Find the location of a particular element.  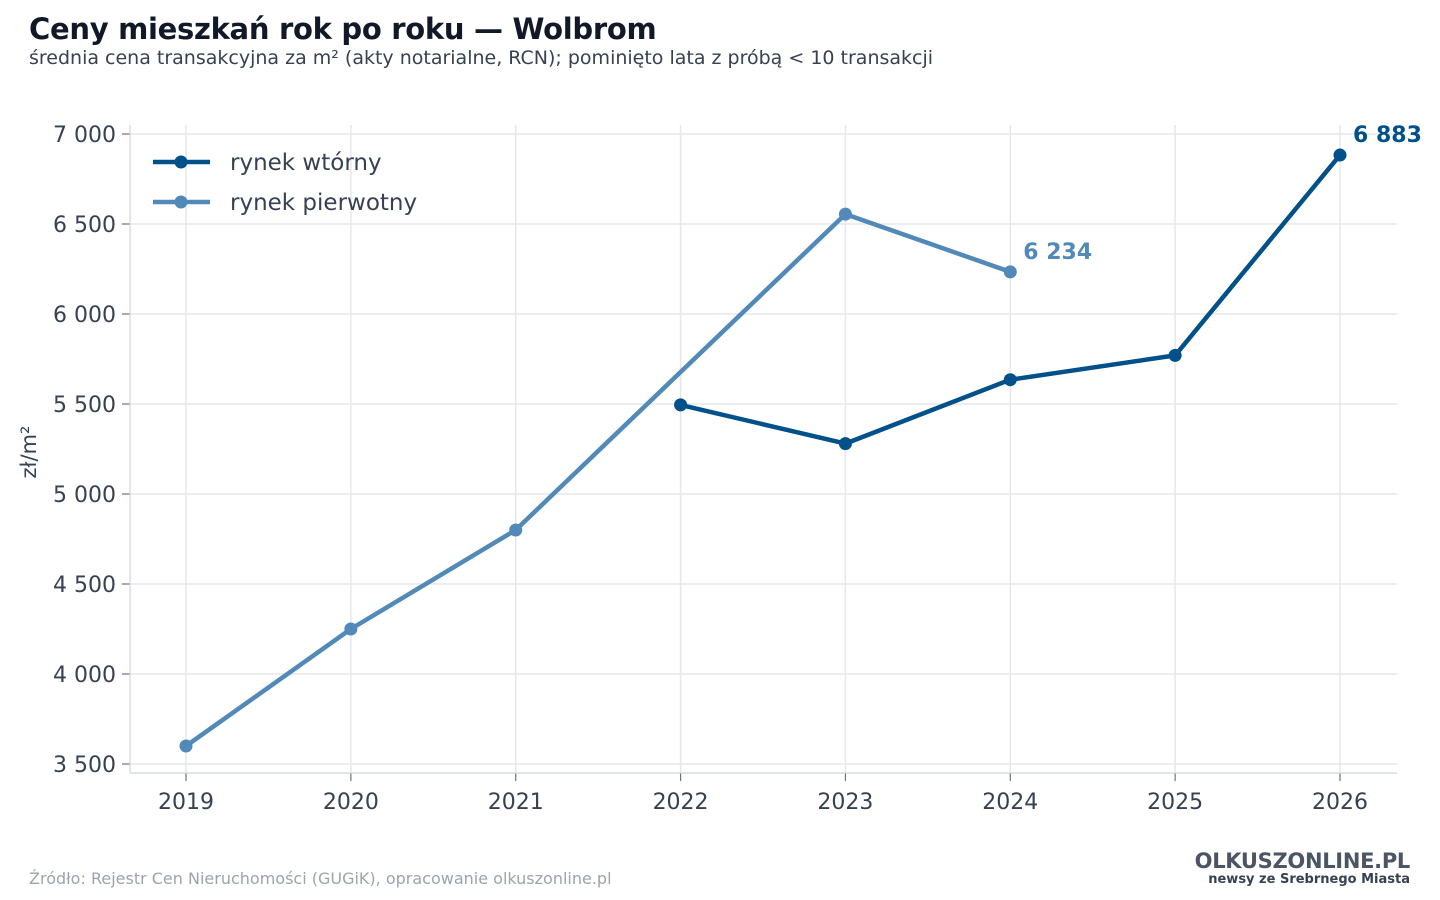

y-tick-label: 5 500 is located at coordinates (84, 405).